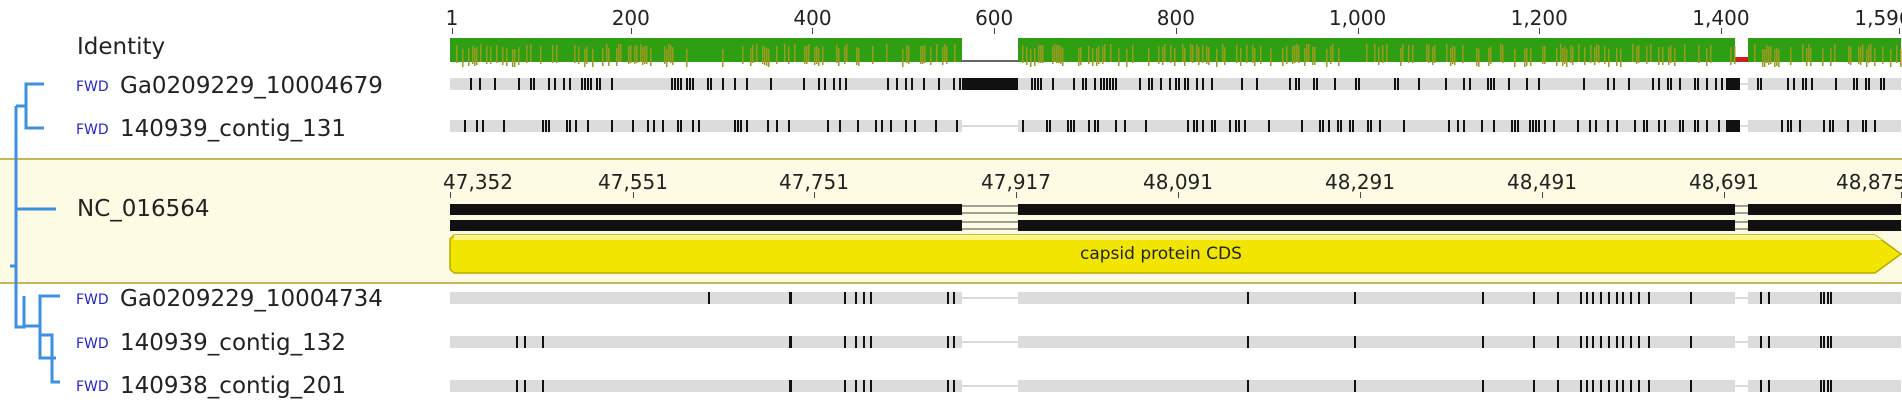 This screenshot has width=1902, height=409. I want to click on phylogenetic-tree, so click(40, 204).